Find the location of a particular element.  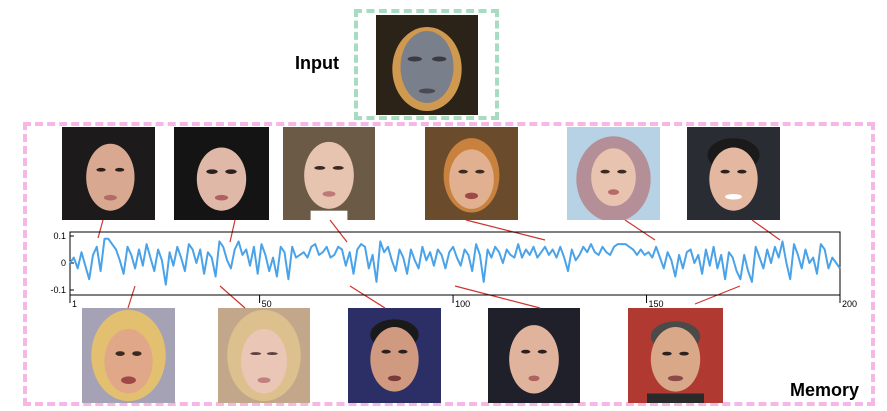

memory-label: Memory is located at coordinates (825, 390).